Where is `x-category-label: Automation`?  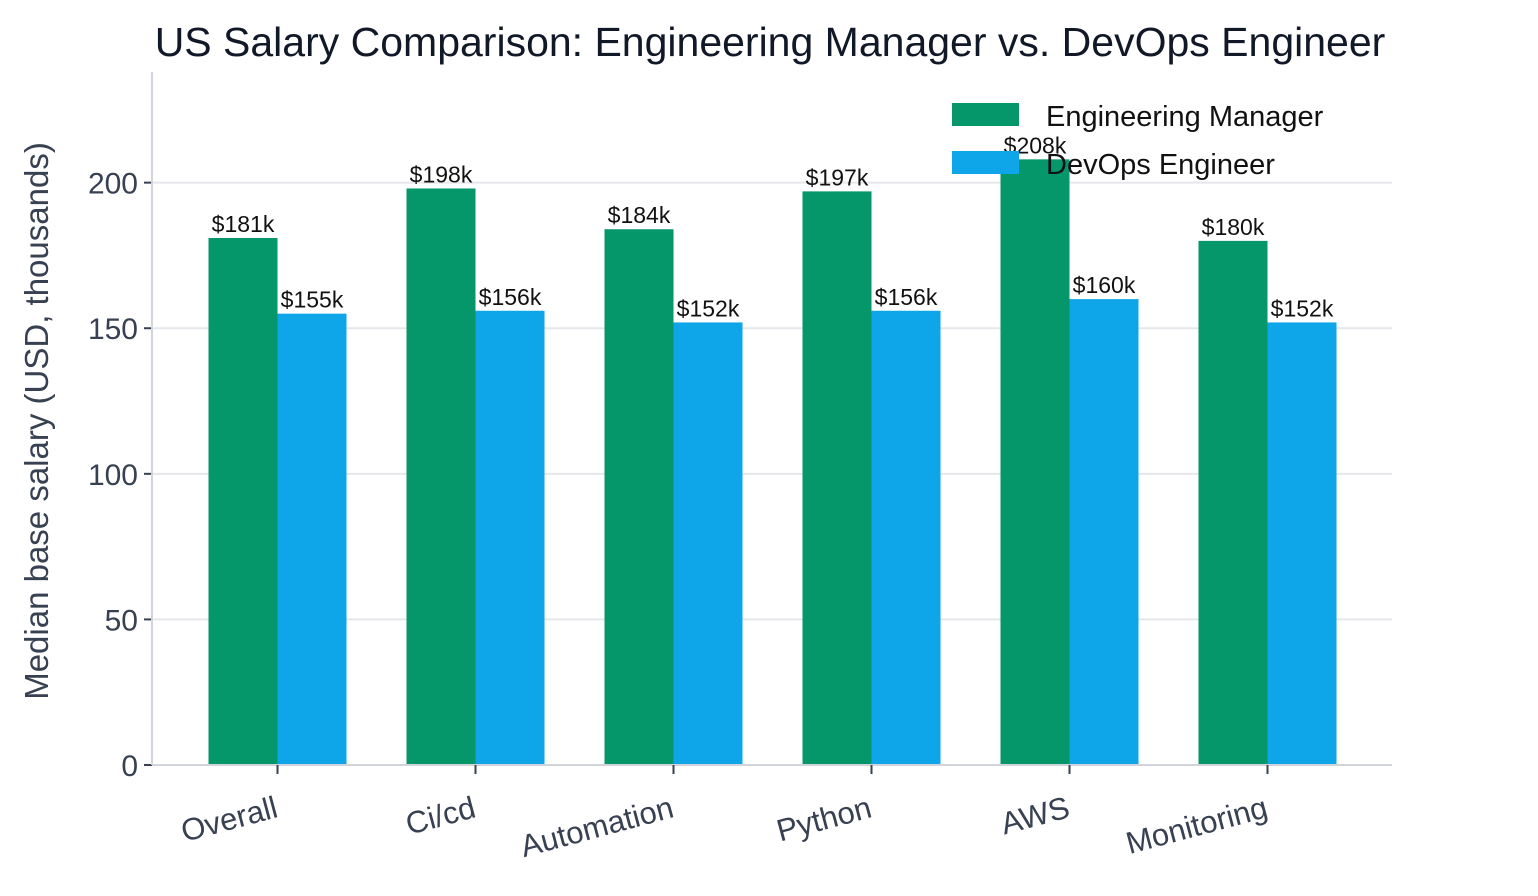 x-category-label: Automation is located at coordinates (597, 827).